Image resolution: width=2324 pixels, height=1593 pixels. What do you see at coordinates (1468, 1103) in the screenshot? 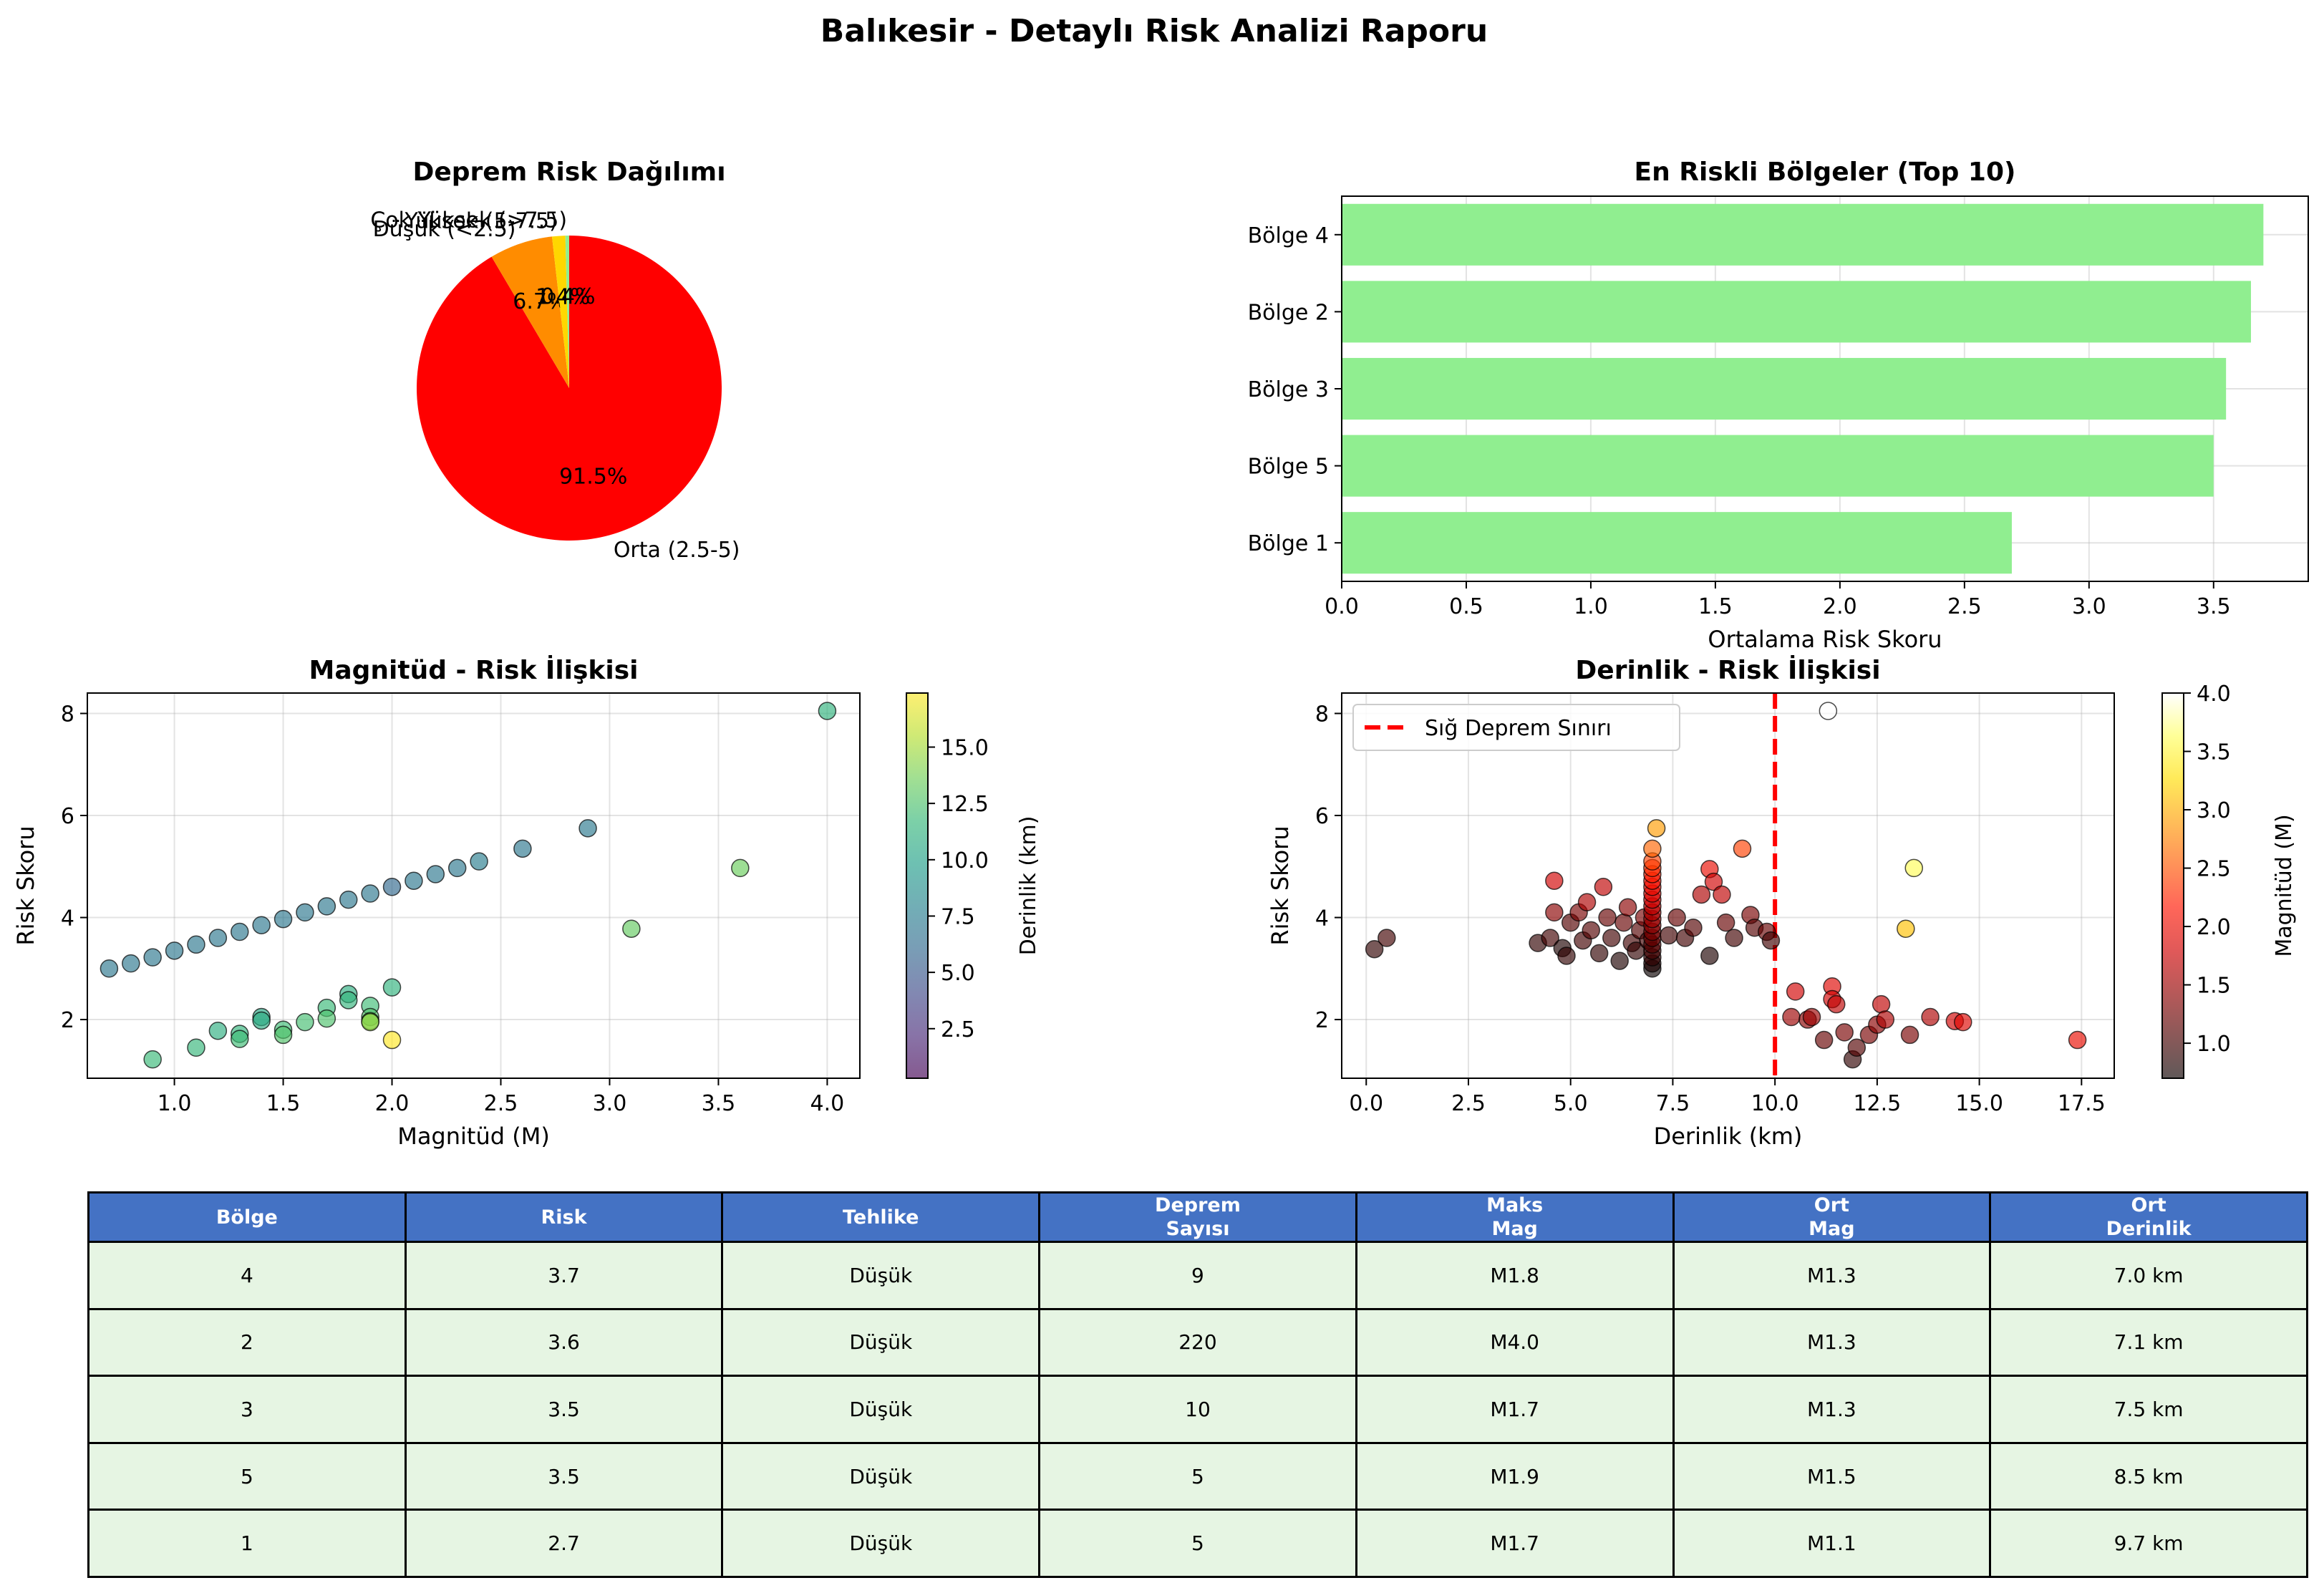
I see `scatter-xtick-label: 2.5` at bounding box center [1468, 1103].